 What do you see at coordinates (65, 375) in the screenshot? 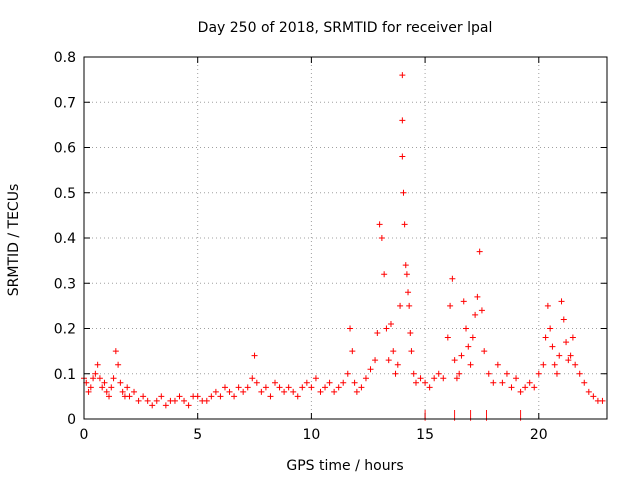
I see `y-tick-label: 0.1` at bounding box center [65, 375].